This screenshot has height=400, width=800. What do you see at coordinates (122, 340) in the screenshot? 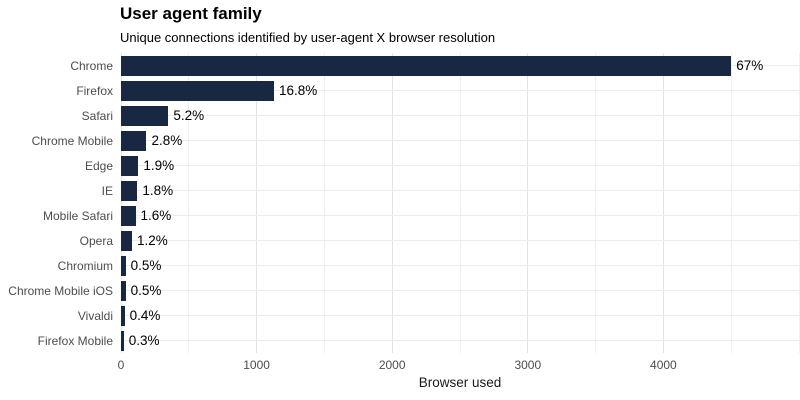
I see `bar-firefox-mobile` at bounding box center [122, 340].